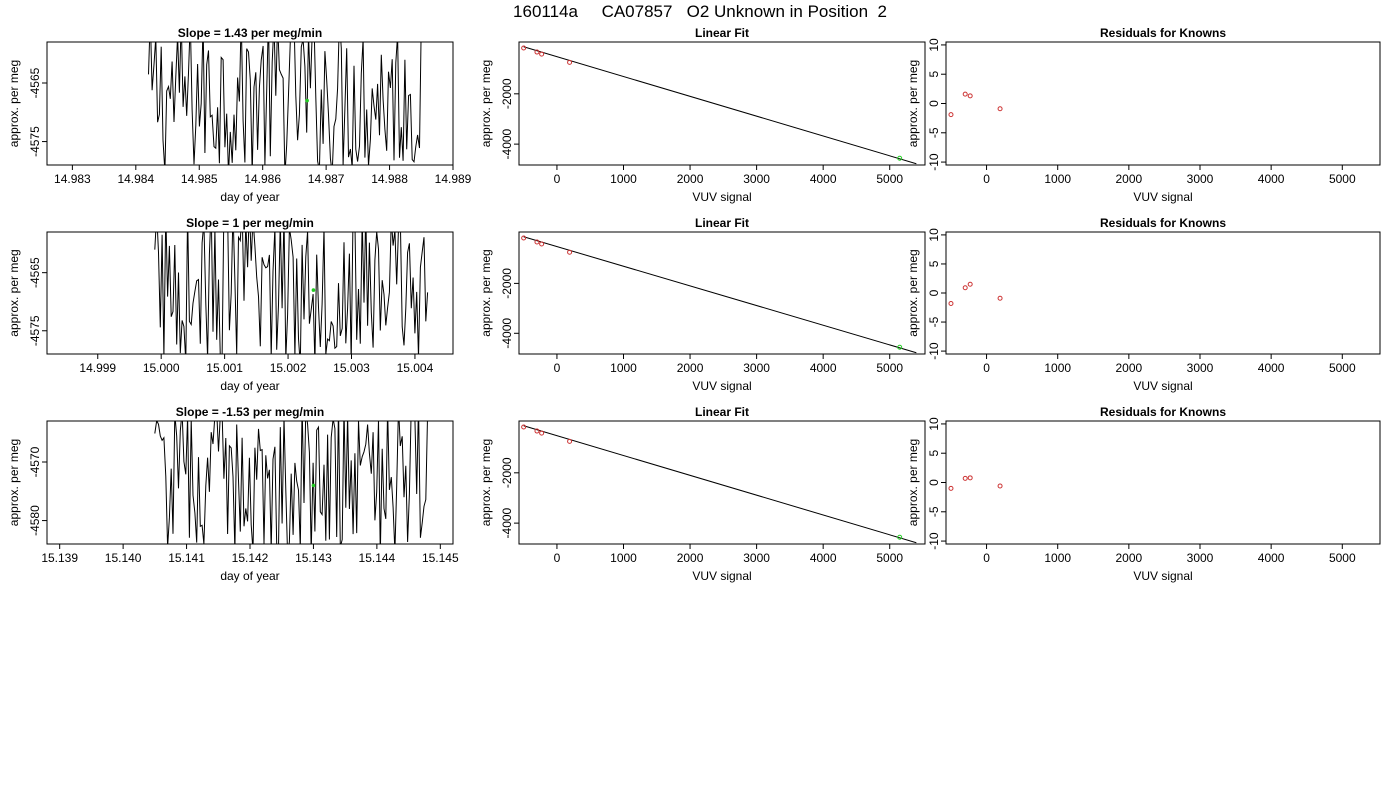  What do you see at coordinates (35, 141) in the screenshot?
I see `y-tick-label: -4575` at bounding box center [35, 141].